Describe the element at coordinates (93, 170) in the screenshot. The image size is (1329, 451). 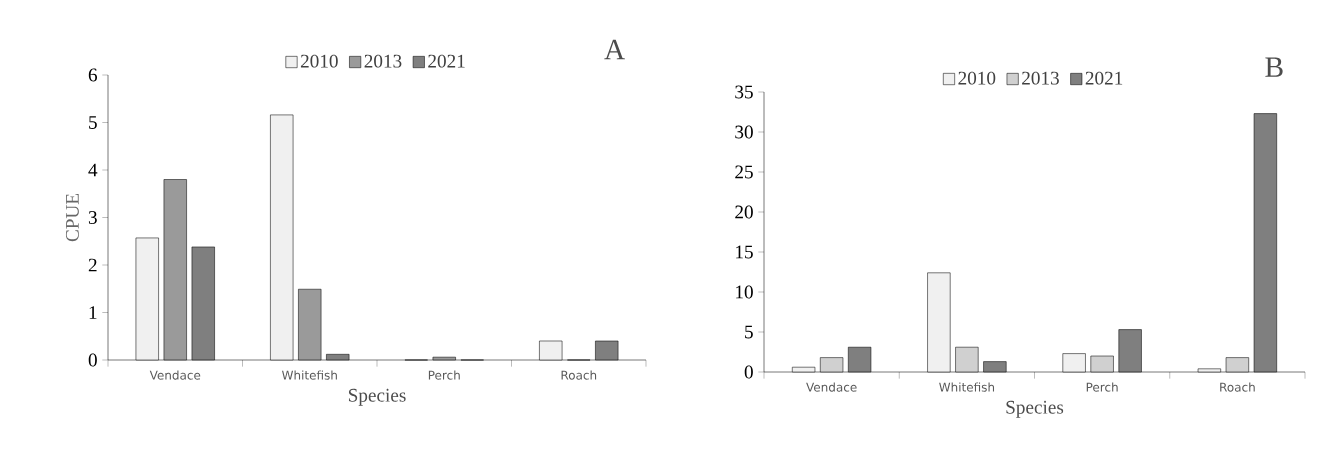
I see `y-tick-label: 4` at that location.